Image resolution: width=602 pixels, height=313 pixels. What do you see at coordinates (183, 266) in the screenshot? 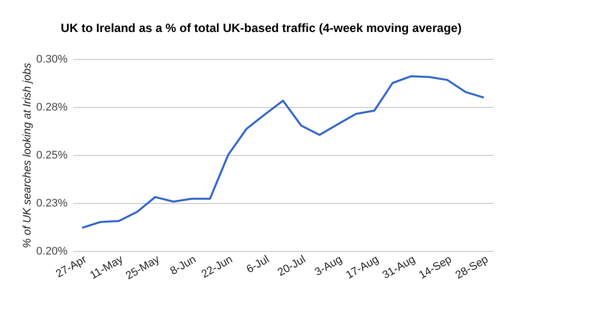
I see `x-tick-label: 8-Jun` at bounding box center [183, 266].